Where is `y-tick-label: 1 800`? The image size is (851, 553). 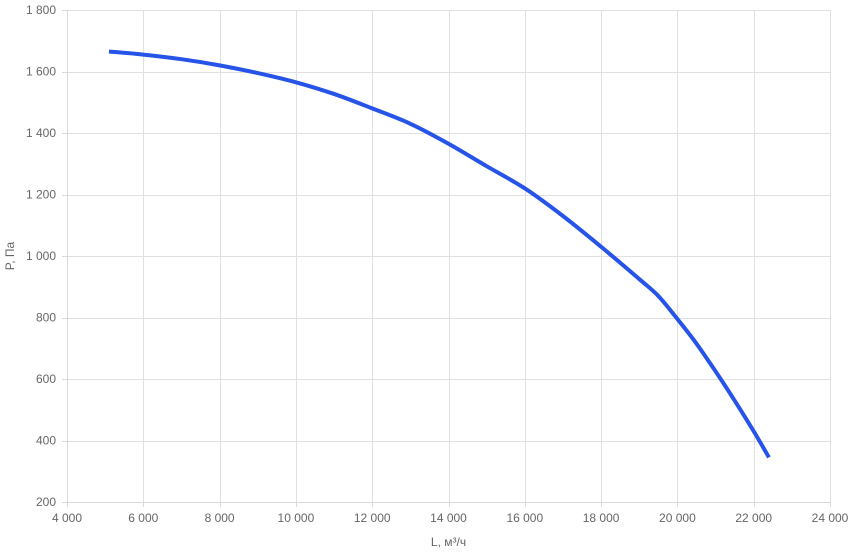
y-tick-label: 1 800 is located at coordinates (41, 10).